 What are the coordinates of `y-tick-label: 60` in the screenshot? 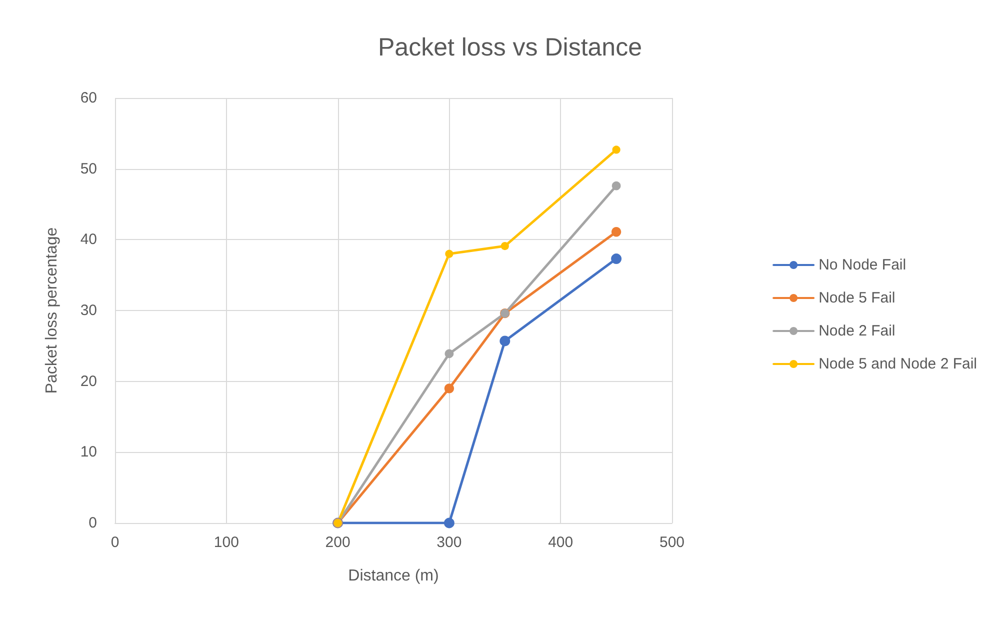 It's located at (88, 98).